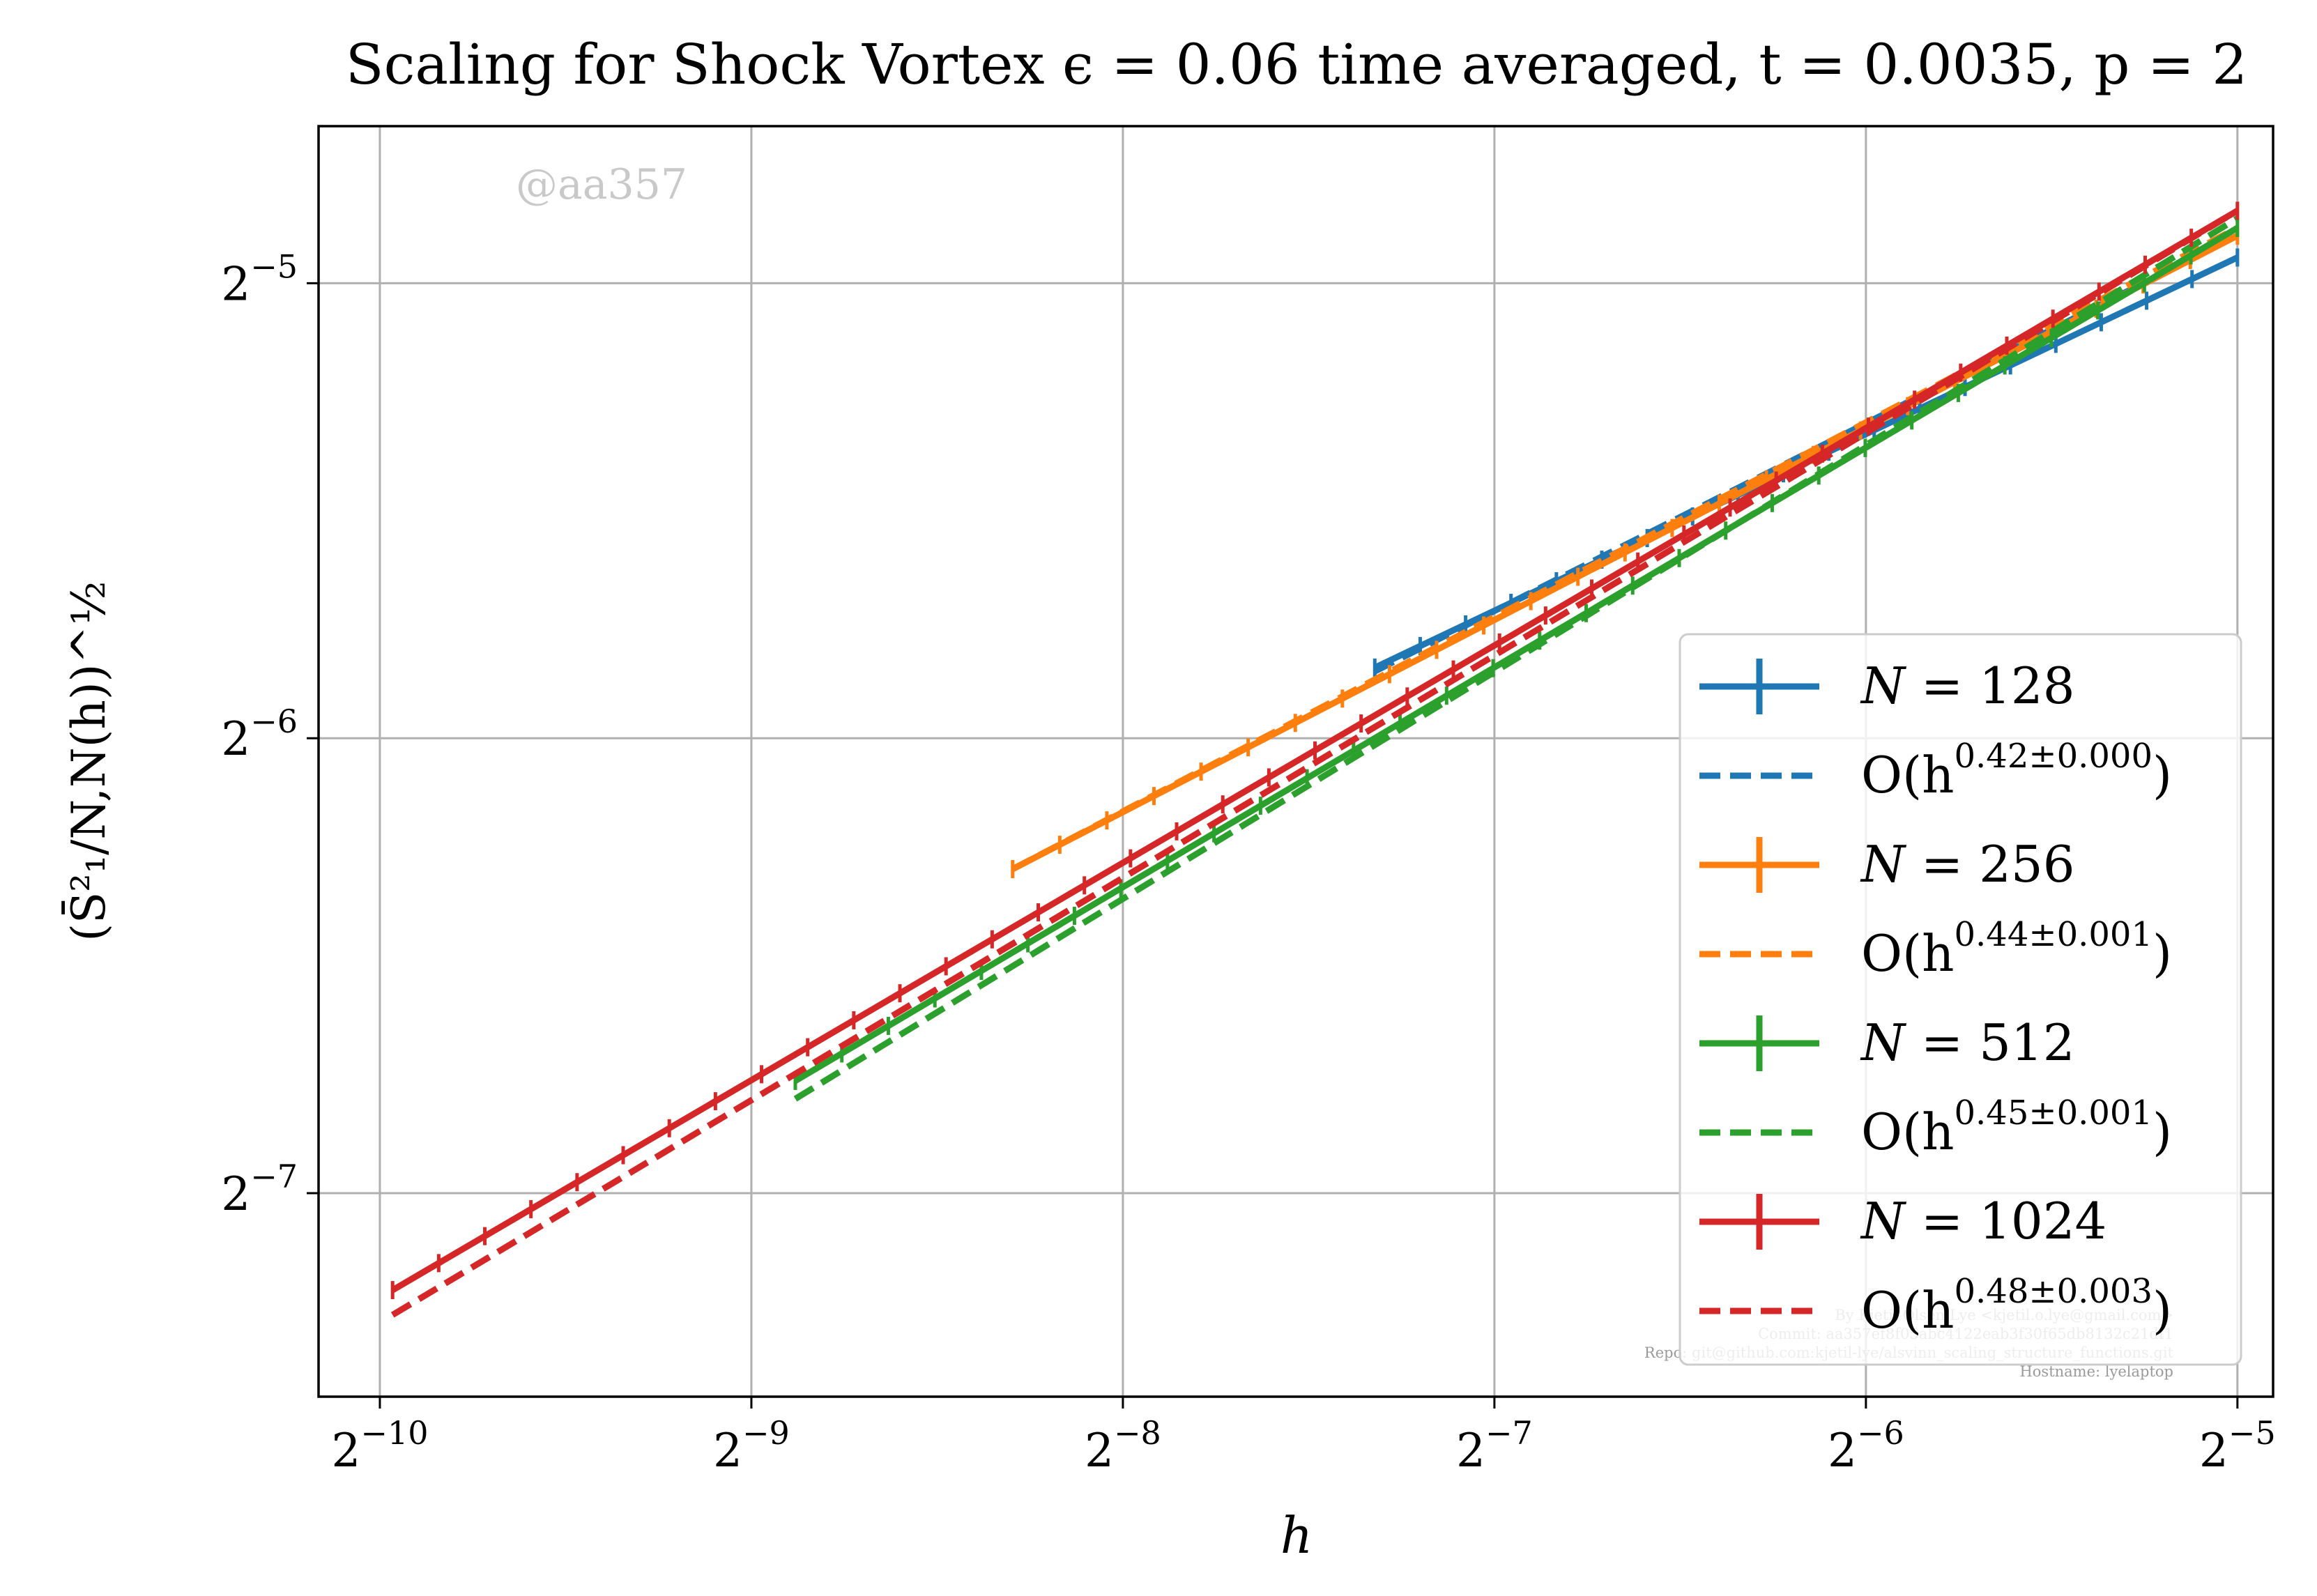  I want to click on legend-label: N = 512, so click(1967, 1042).